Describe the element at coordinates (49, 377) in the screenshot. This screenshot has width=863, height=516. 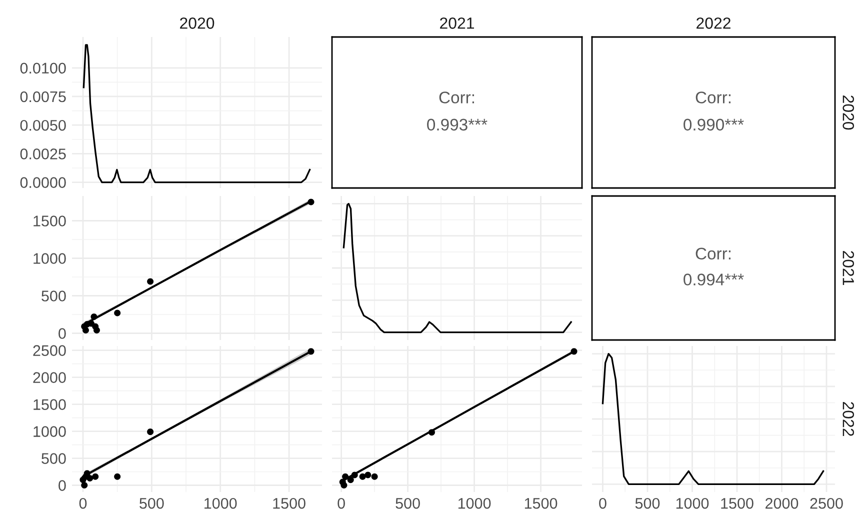
I see `y-tick-label: 2000` at that location.